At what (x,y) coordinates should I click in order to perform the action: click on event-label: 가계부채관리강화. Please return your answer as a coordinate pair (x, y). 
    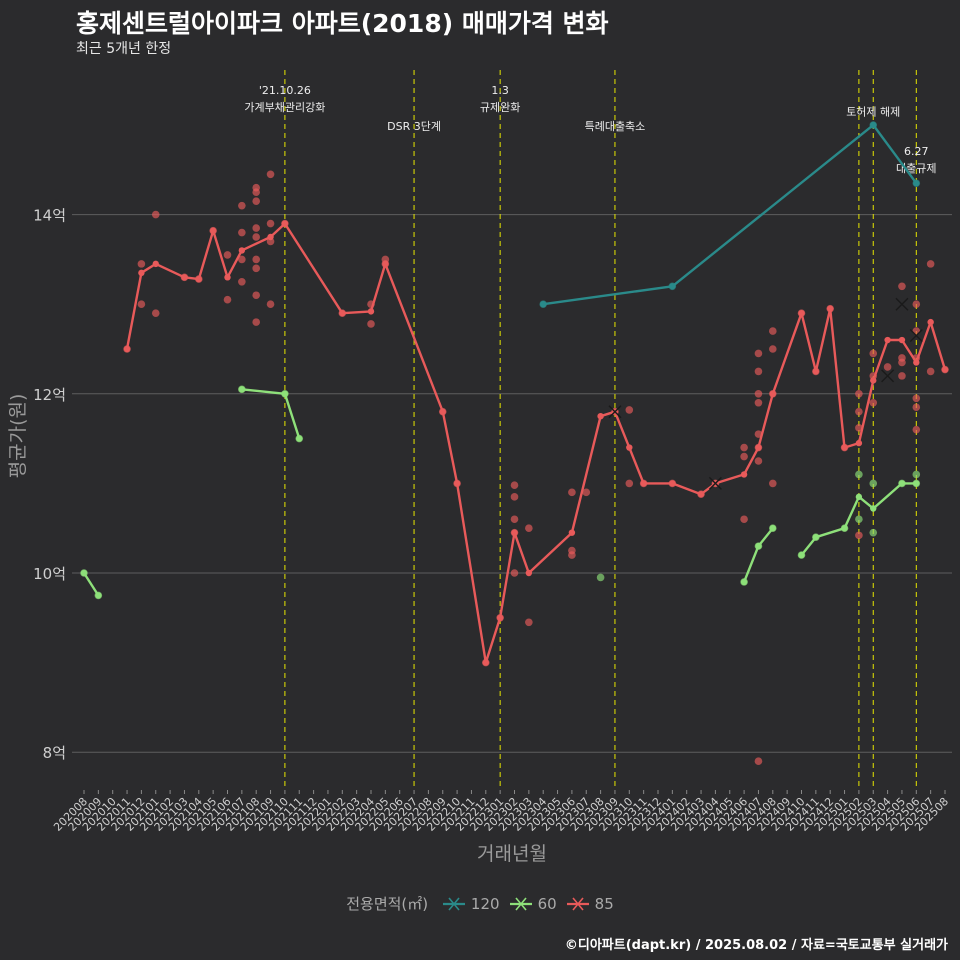
    Looking at the image, I should click on (284, 107).